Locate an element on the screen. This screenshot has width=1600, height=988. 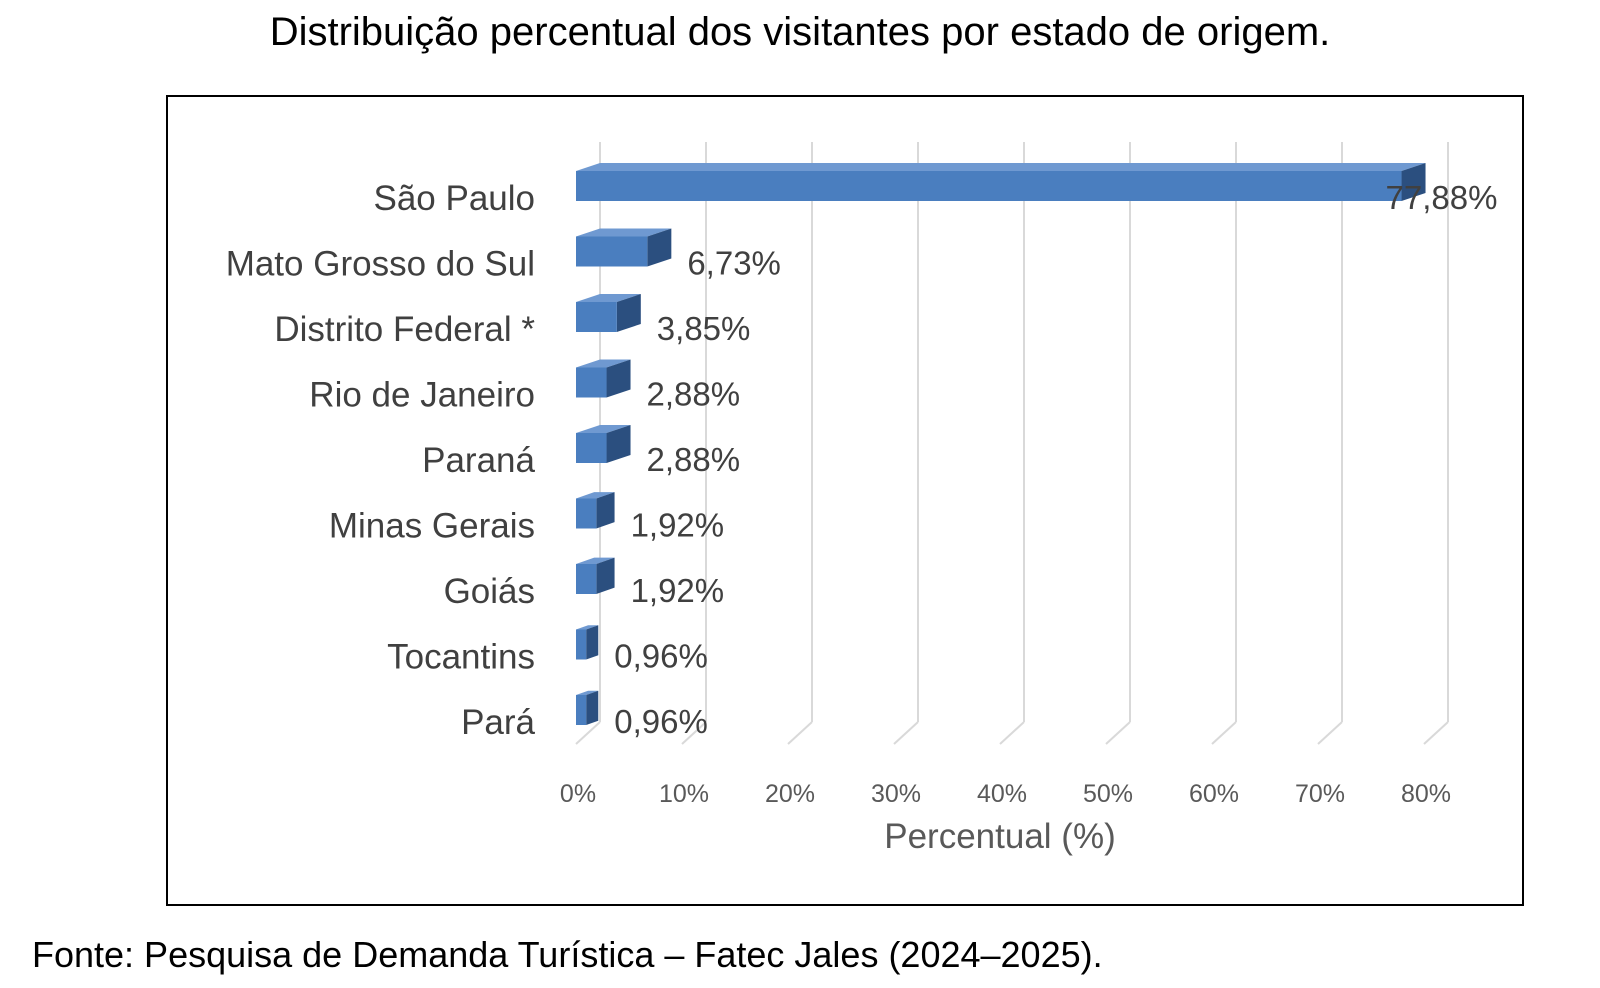
category-label: Minas Gerais is located at coordinates (432, 526).